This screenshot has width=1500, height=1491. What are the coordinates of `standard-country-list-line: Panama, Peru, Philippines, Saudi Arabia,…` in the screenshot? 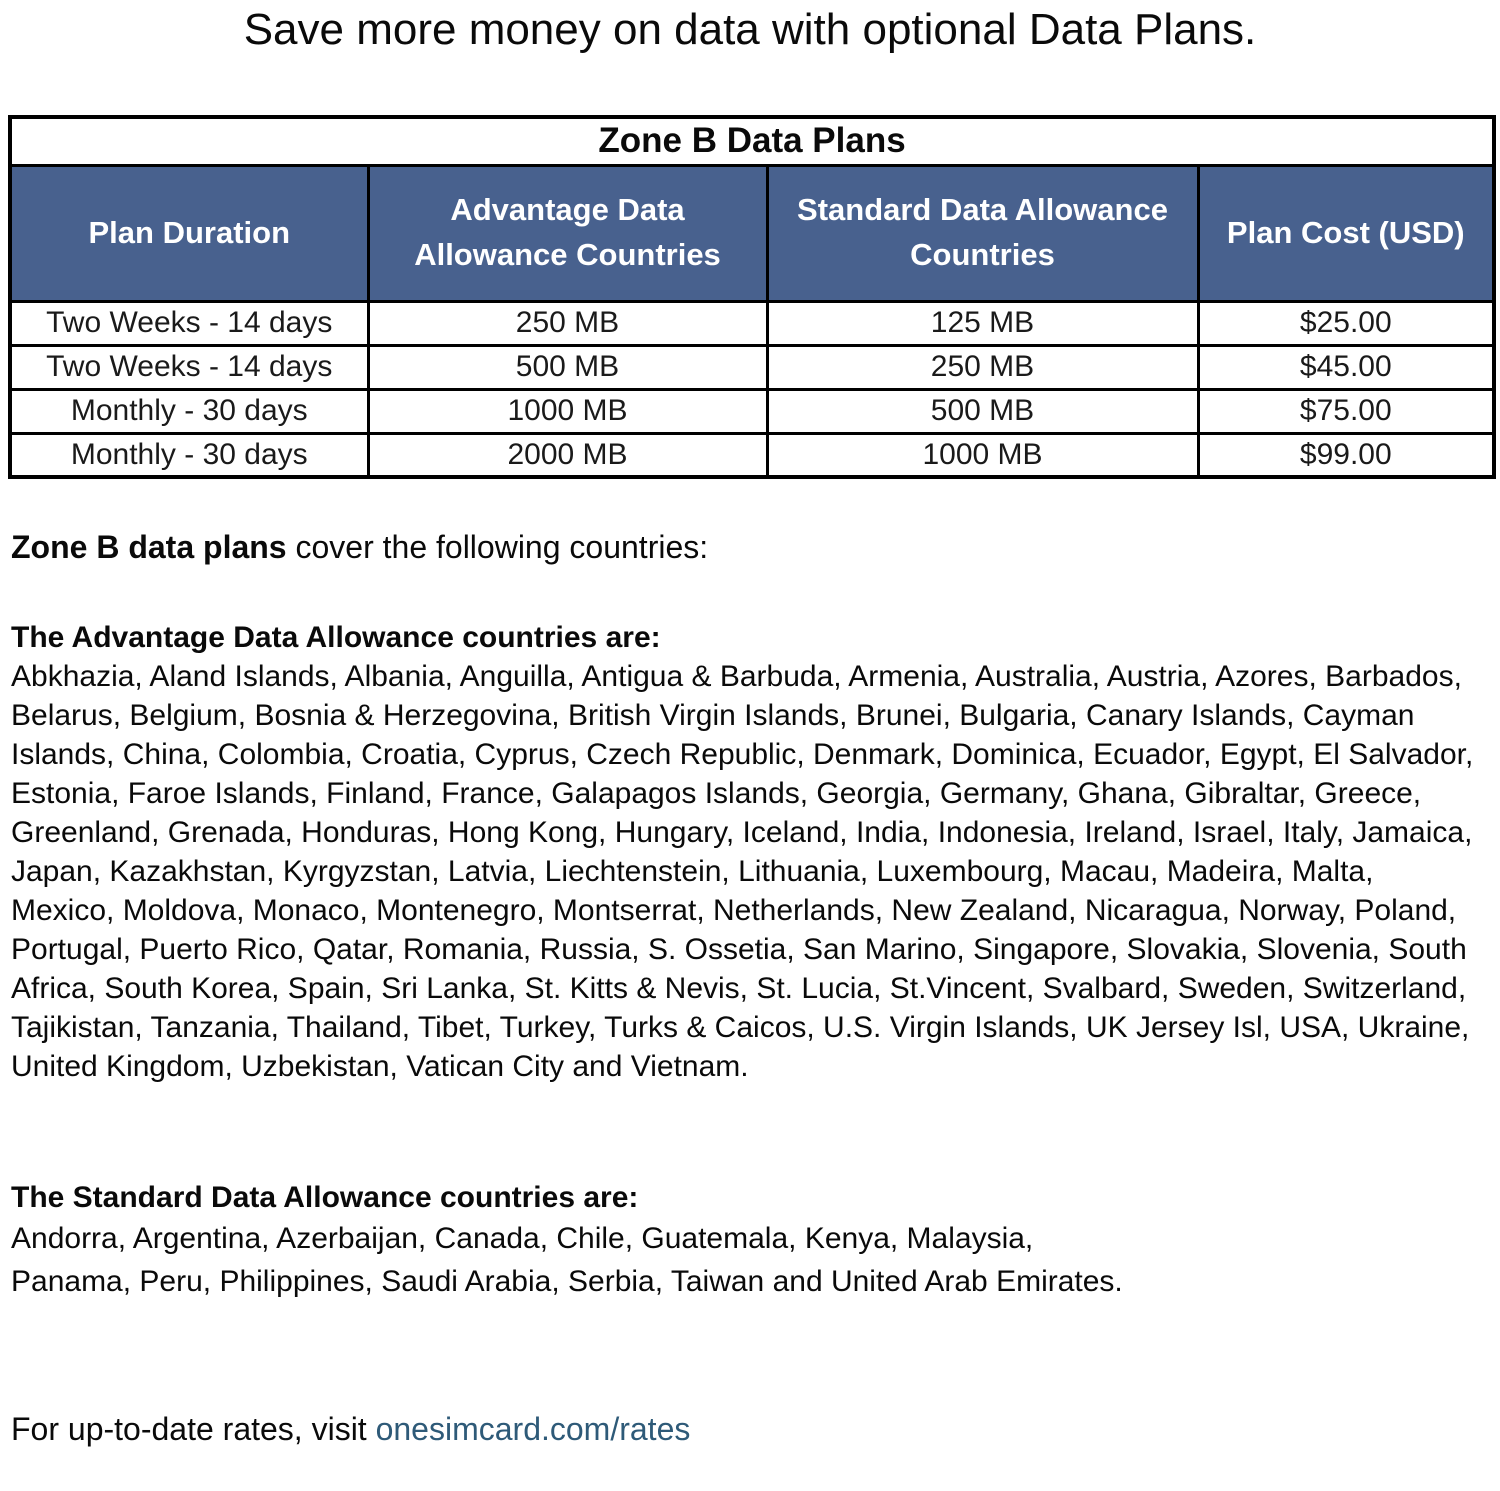 It's located at (567, 1282).